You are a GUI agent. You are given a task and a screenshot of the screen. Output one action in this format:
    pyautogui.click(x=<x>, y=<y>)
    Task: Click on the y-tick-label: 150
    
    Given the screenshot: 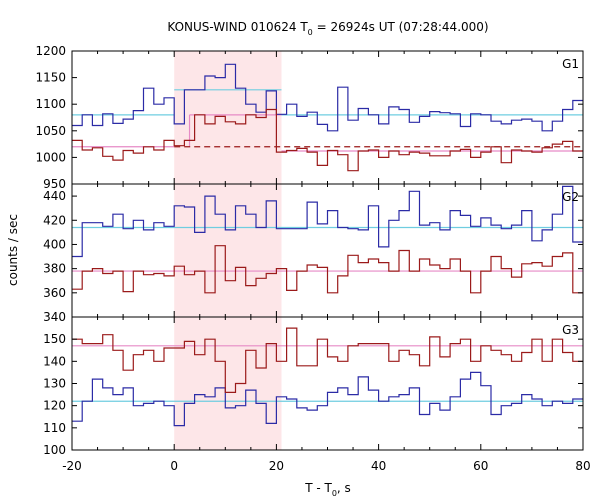 What is the action you would take?
    pyautogui.click(x=54, y=339)
    